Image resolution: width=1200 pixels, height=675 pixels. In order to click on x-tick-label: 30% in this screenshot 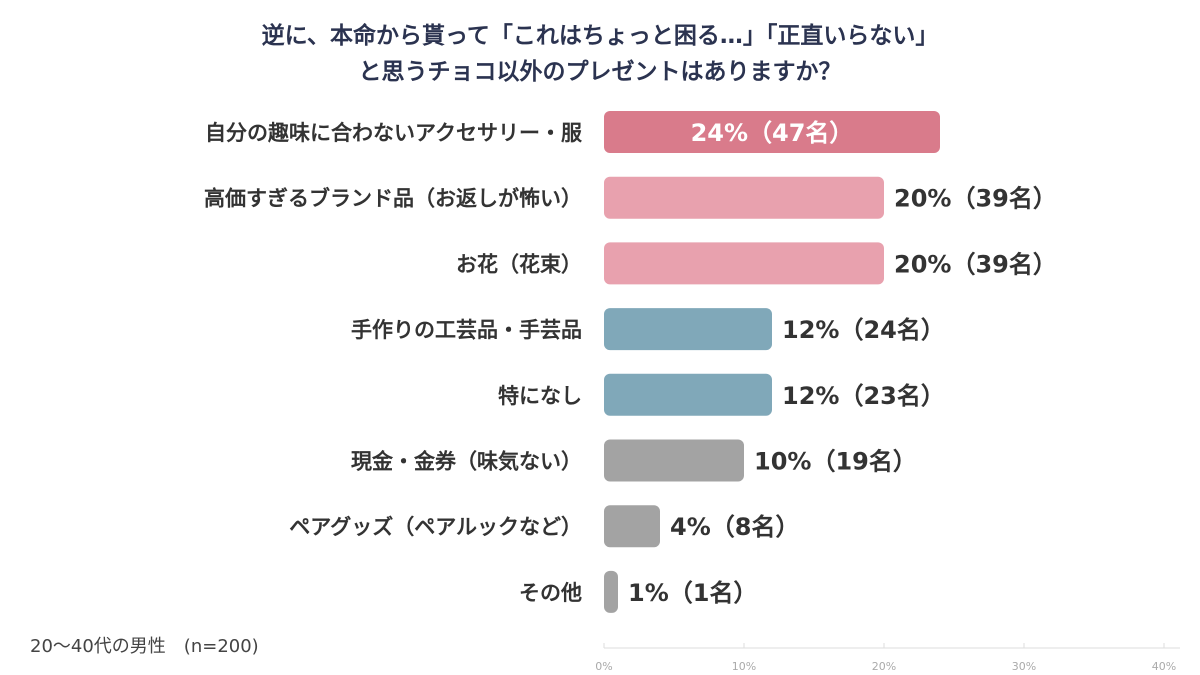, I will do `click(1024, 666)`.